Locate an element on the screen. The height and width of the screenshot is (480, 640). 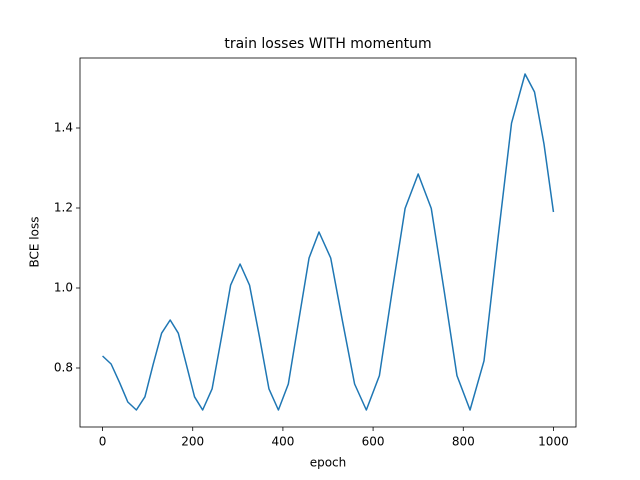
x-tick-label: 1000 is located at coordinates (553, 442).